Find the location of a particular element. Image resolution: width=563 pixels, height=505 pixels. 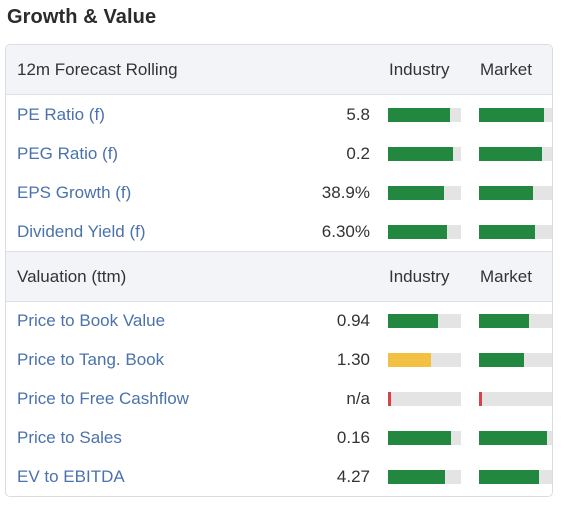

section-header-valuation: Valuation (ttm) Industry Market is located at coordinates (279, 276).